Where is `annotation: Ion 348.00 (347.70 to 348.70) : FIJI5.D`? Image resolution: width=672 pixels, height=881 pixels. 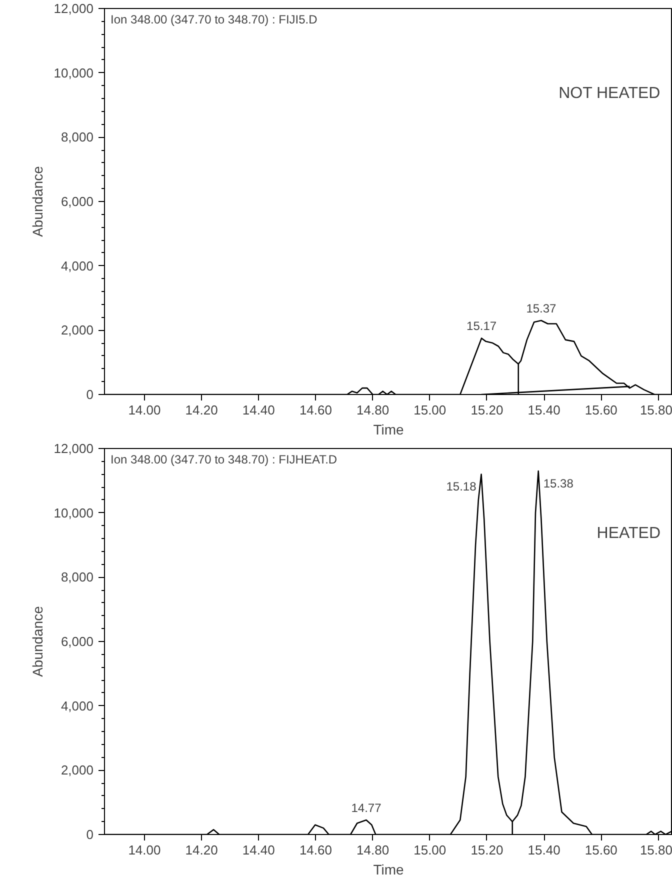 annotation: Ion 348.00 (347.70 to 348.70) : FIJI5.D is located at coordinates (214, 19).